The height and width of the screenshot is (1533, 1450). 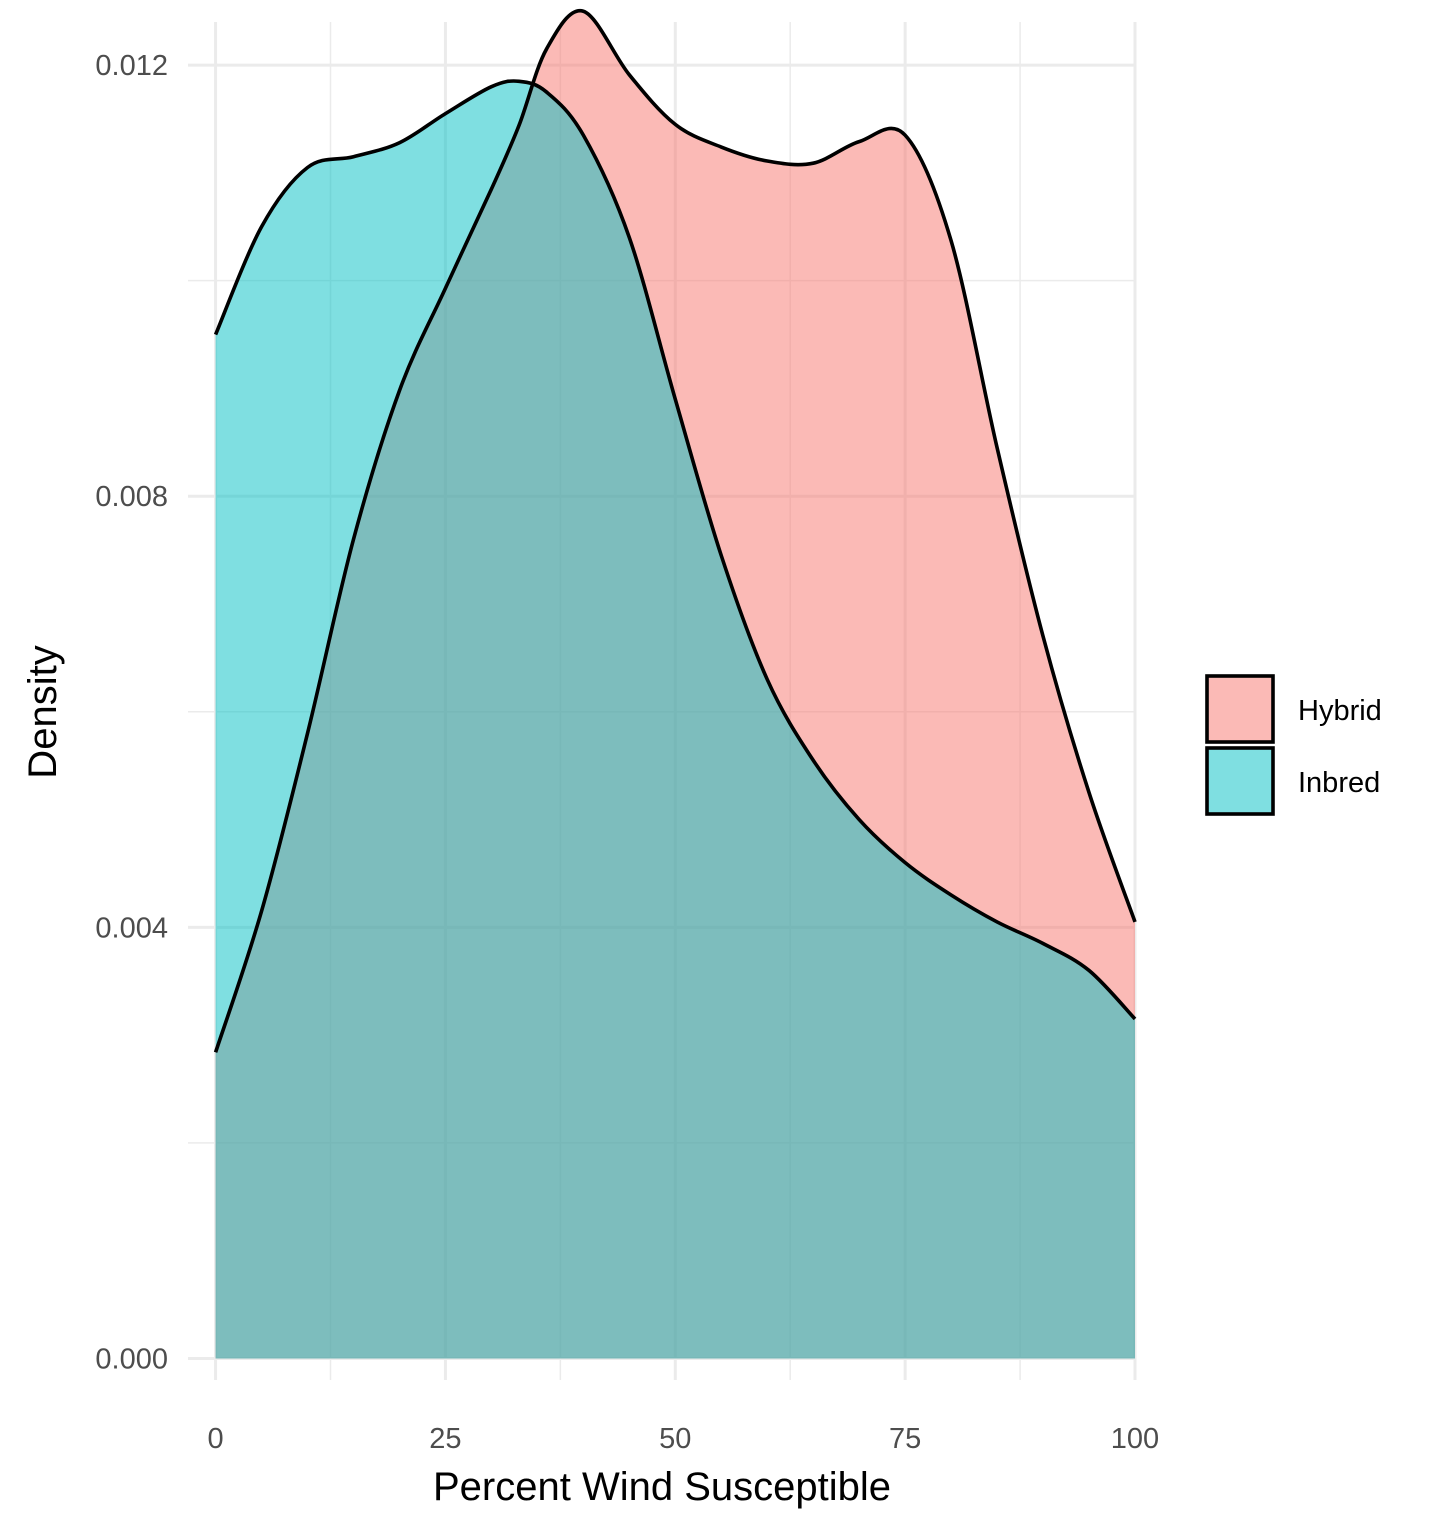 I want to click on y-tick-label: 0.000, so click(x=131, y=1359).